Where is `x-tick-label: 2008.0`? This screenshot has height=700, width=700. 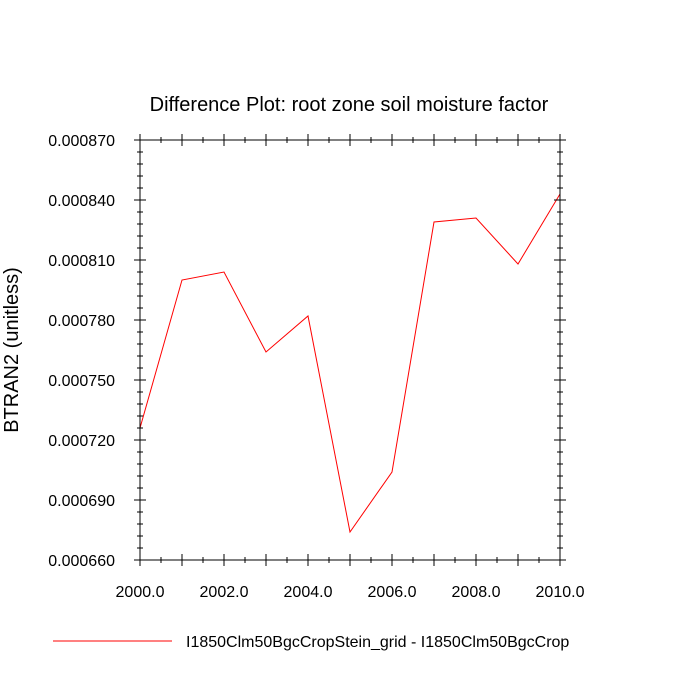 x-tick-label: 2008.0 is located at coordinates (476, 592).